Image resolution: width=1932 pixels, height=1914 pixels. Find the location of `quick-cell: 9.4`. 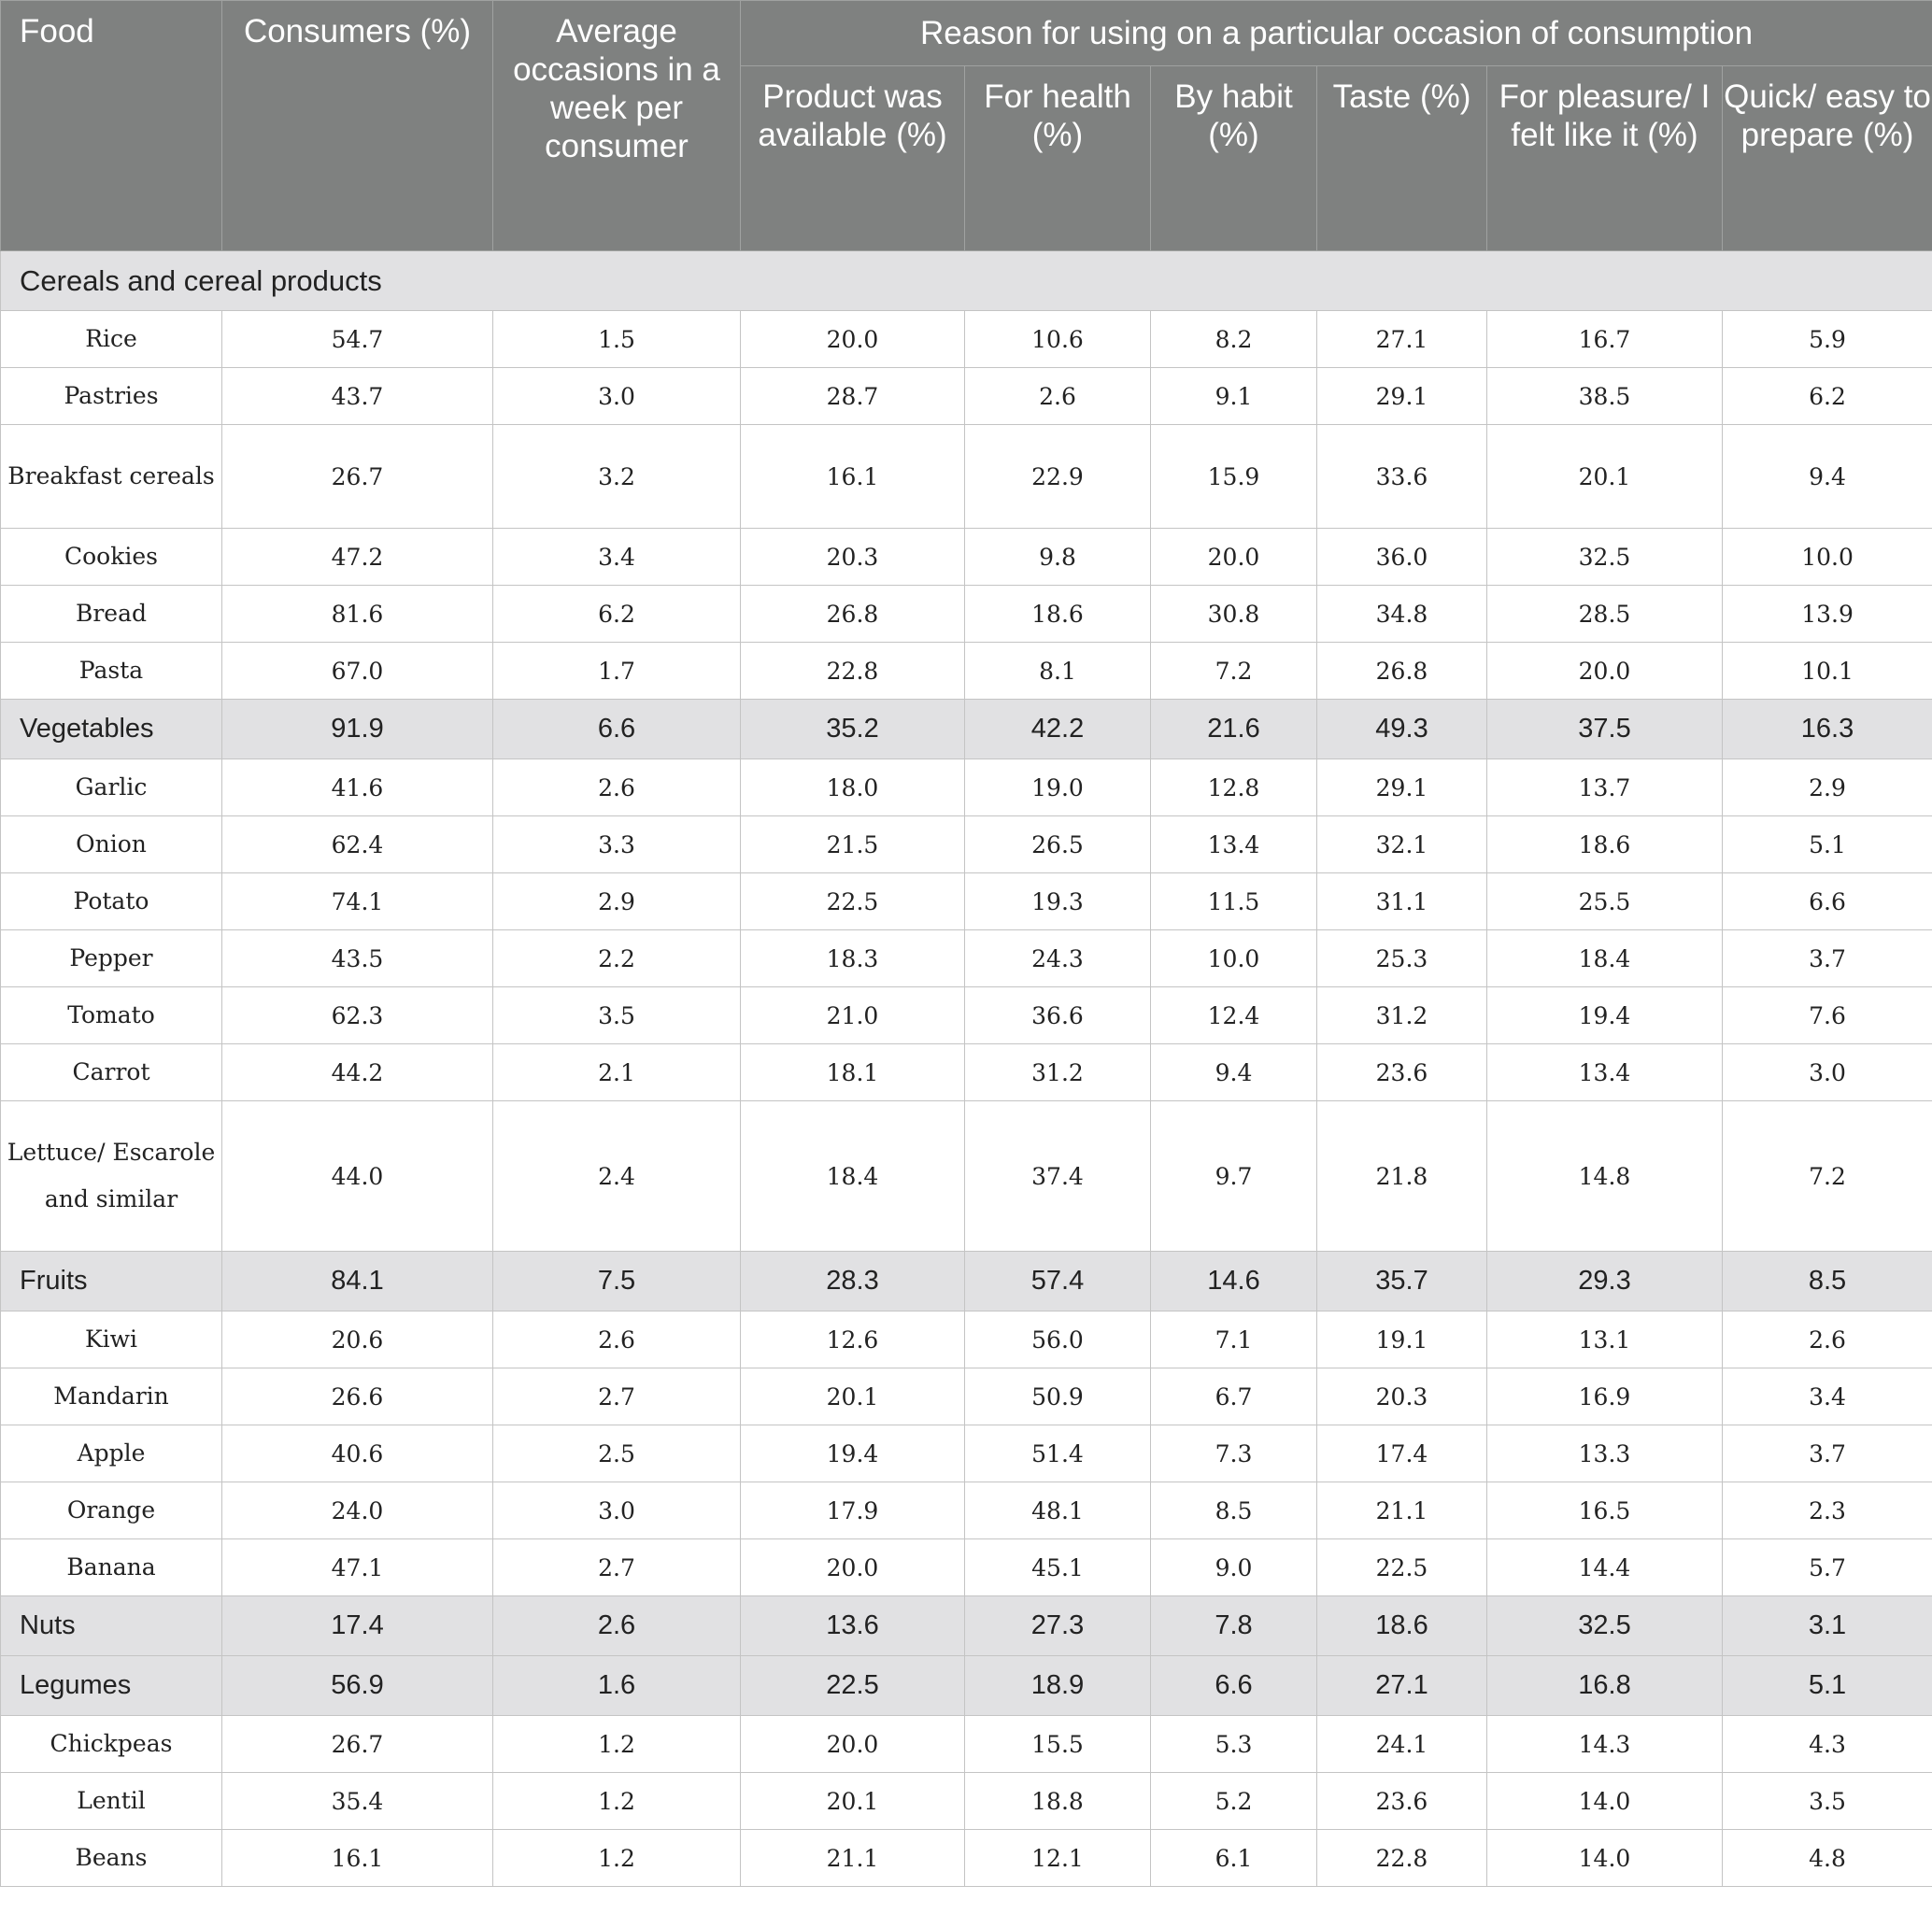

quick-cell: 9.4 is located at coordinates (1826, 477).